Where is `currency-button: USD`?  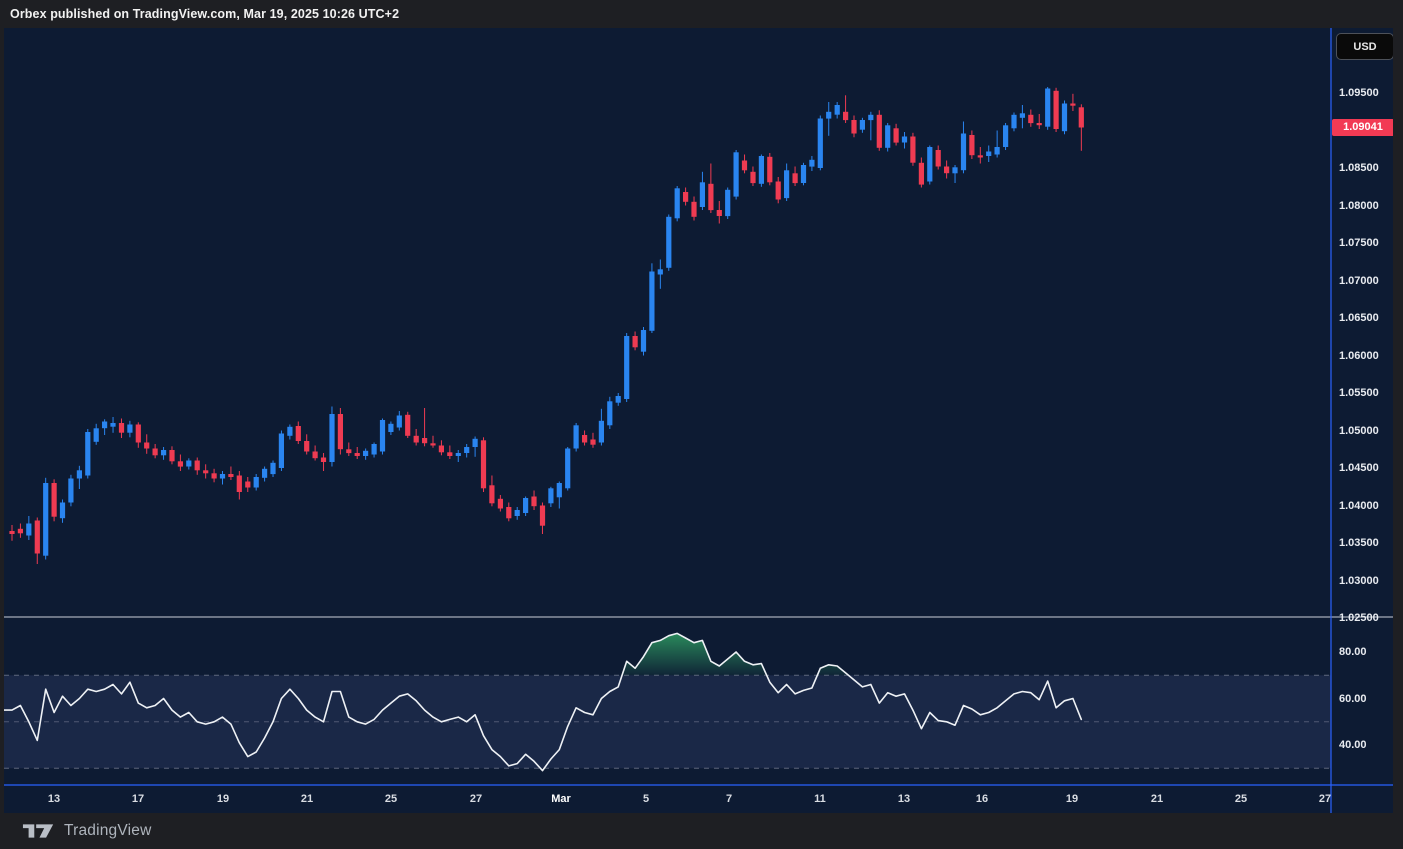 currency-button: USD is located at coordinates (1364, 46).